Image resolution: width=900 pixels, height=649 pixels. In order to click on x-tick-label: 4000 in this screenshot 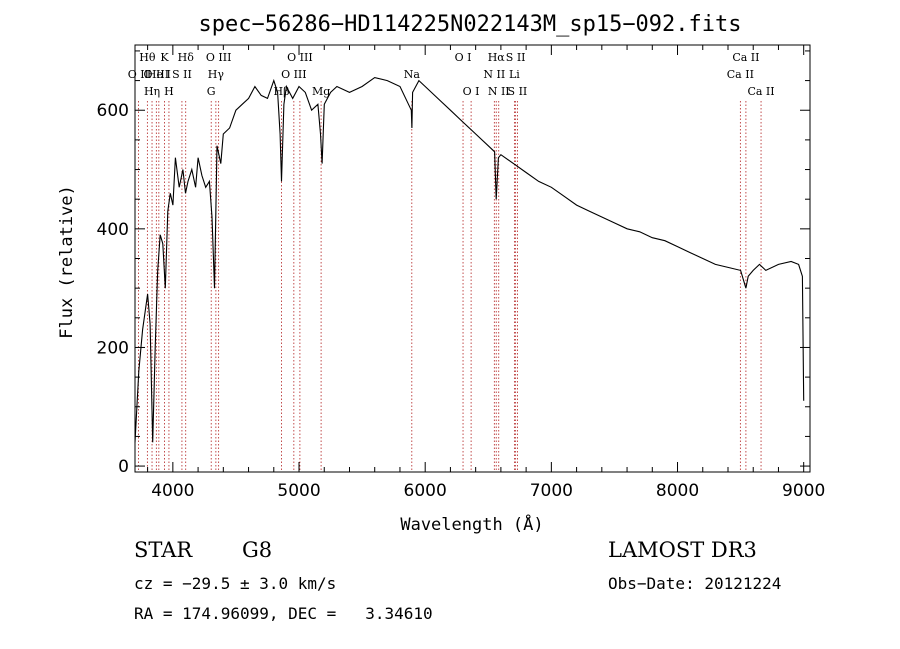, I will do `click(172, 491)`.